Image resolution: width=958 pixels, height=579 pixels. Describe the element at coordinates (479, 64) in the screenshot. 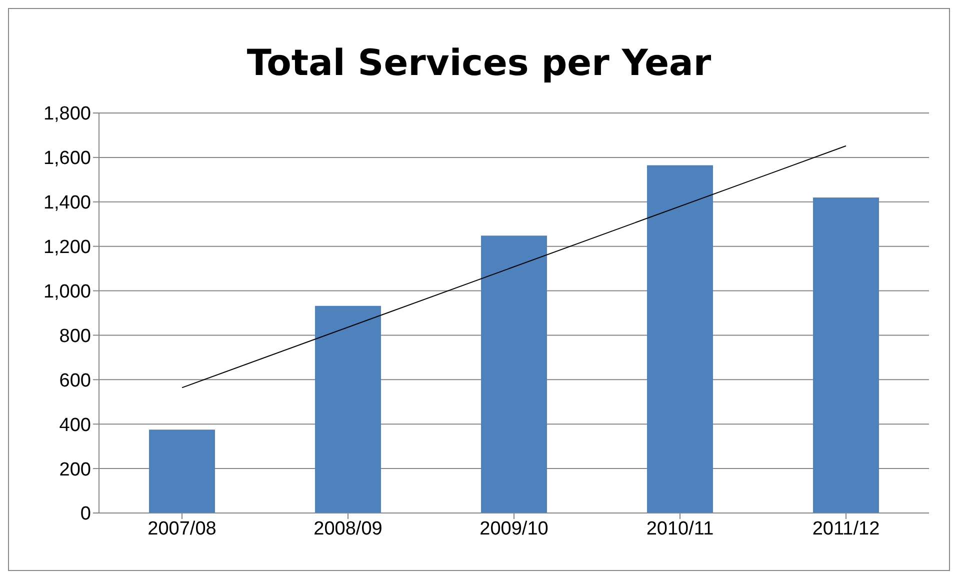

I see `chart-title: Total Services per Year` at that location.